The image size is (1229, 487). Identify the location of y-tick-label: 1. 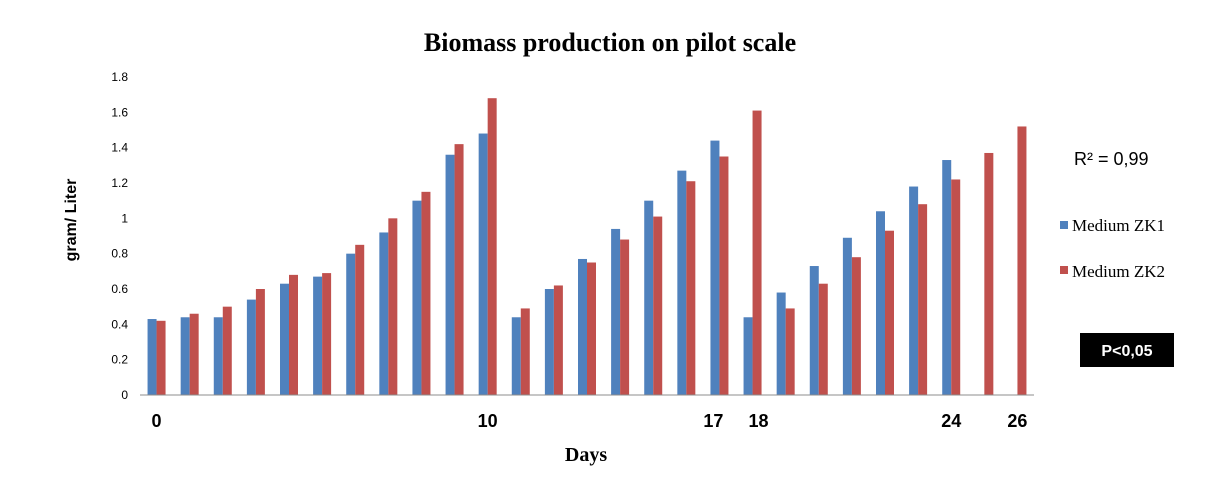
(124, 218).